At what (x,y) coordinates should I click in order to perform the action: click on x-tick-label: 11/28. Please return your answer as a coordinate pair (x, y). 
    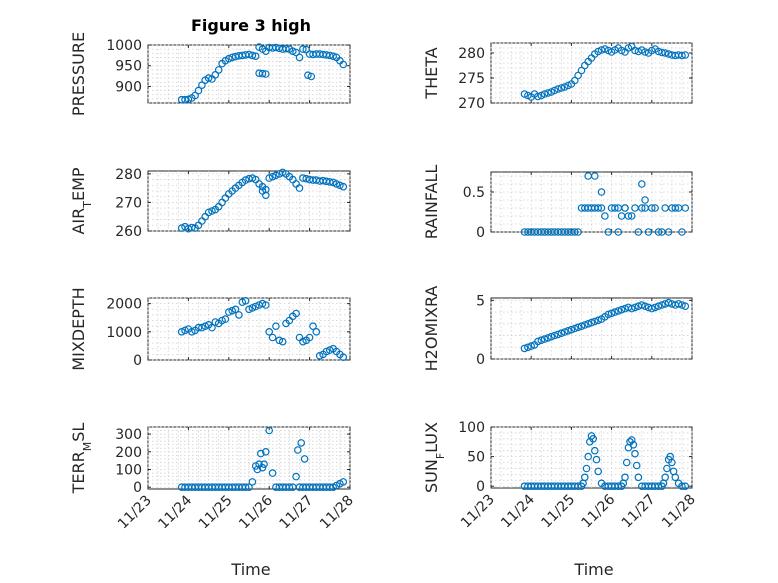
    Looking at the image, I should click on (337, 513).